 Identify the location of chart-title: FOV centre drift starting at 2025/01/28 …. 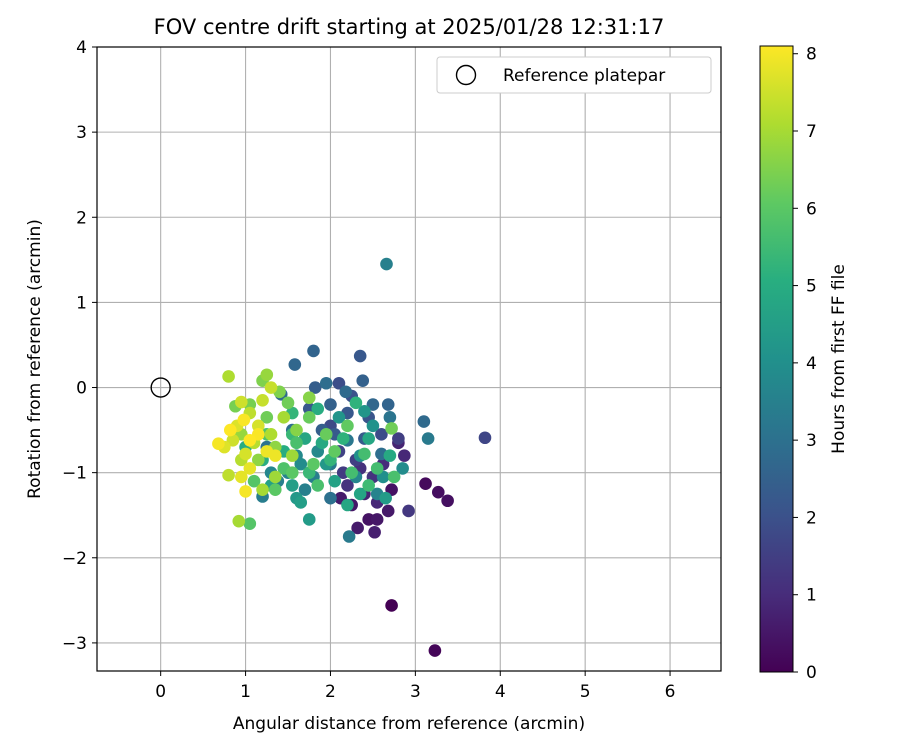
(409, 27).